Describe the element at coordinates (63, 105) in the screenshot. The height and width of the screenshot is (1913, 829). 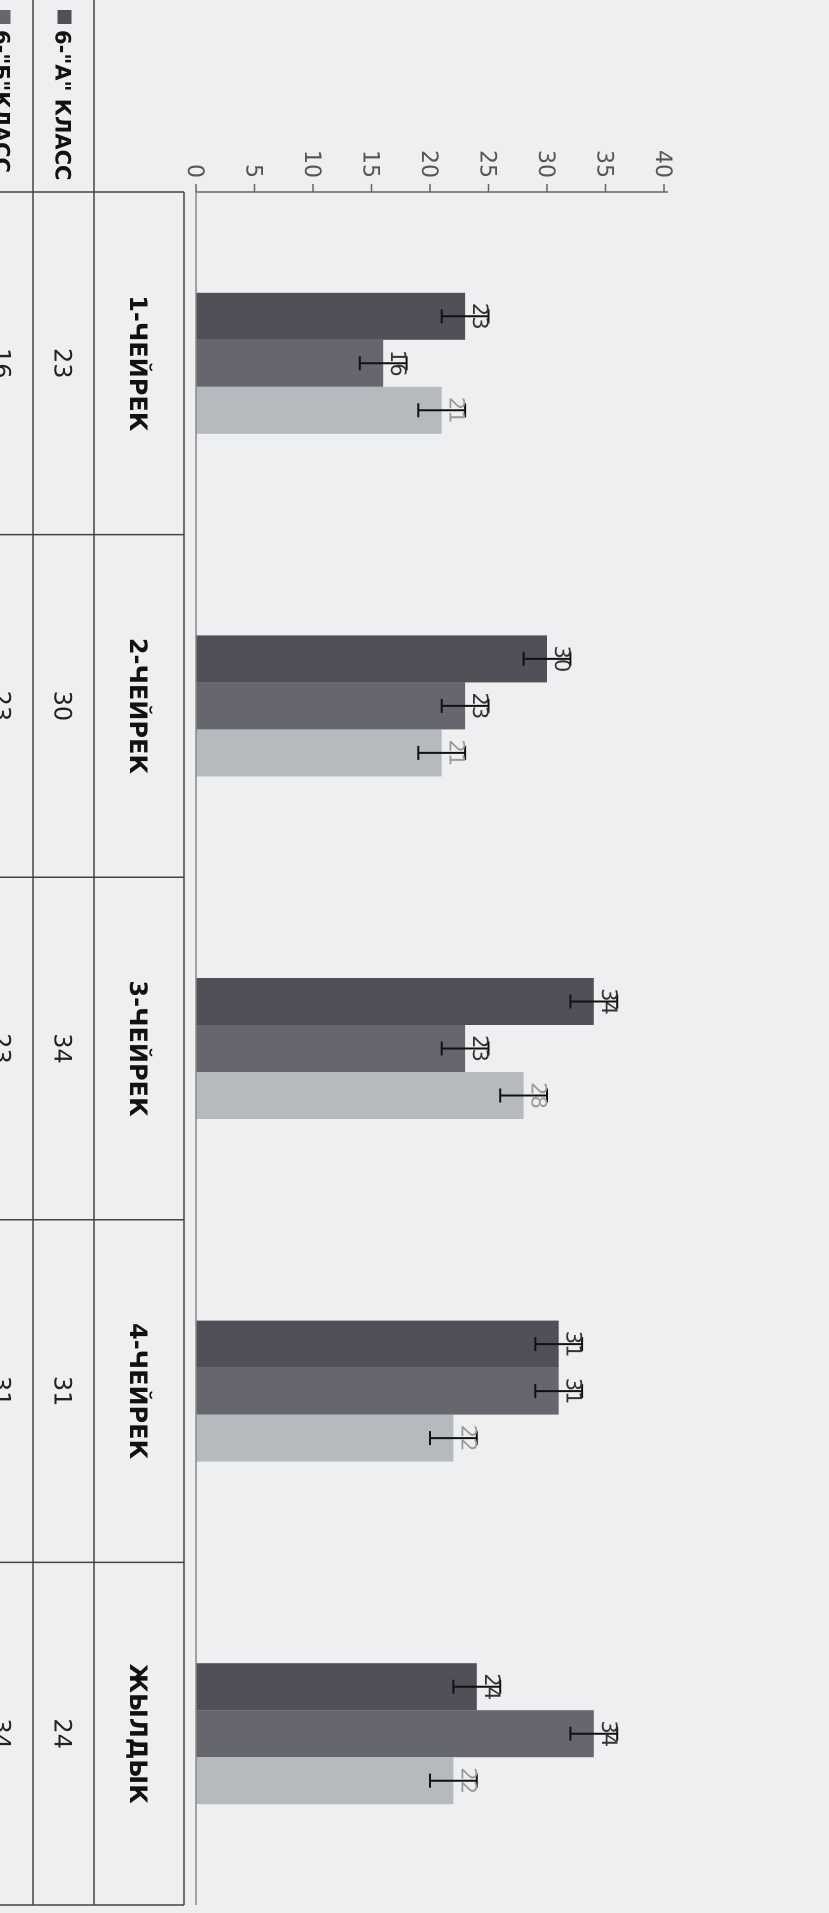
I see `legend-label: 6-"А" КЛАСС` at that location.